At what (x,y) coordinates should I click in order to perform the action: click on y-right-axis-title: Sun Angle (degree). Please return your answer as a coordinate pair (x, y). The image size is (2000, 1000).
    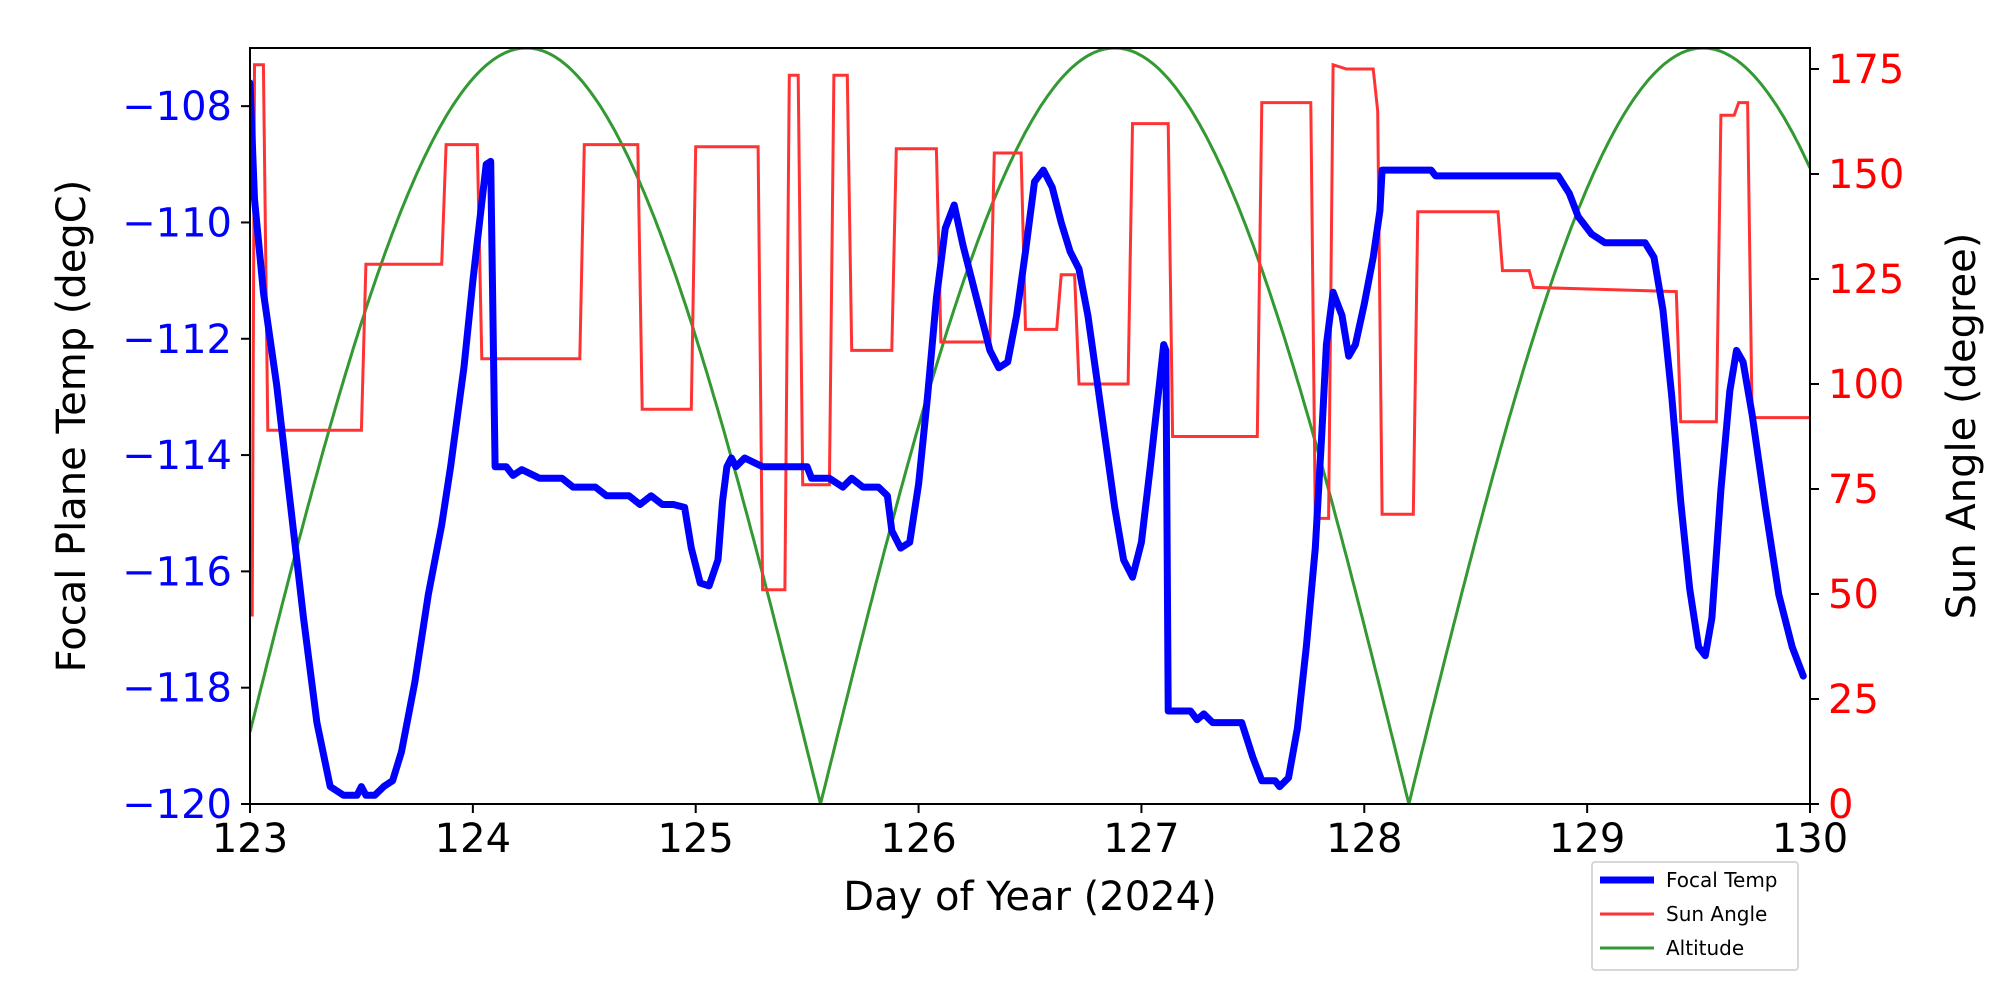
    Looking at the image, I should click on (1962, 426).